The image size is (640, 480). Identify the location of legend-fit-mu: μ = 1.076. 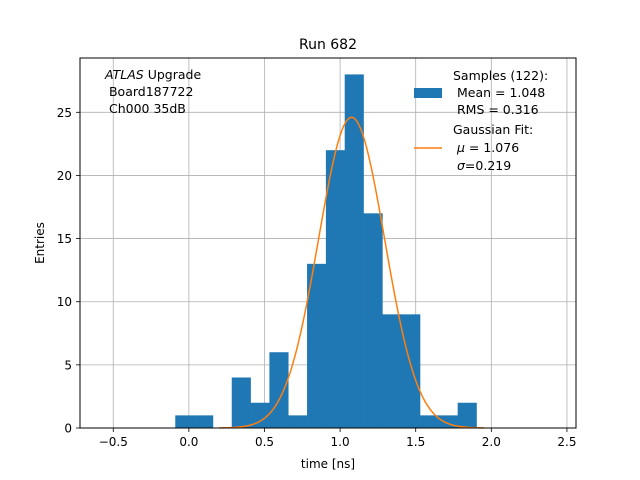
(486, 147).